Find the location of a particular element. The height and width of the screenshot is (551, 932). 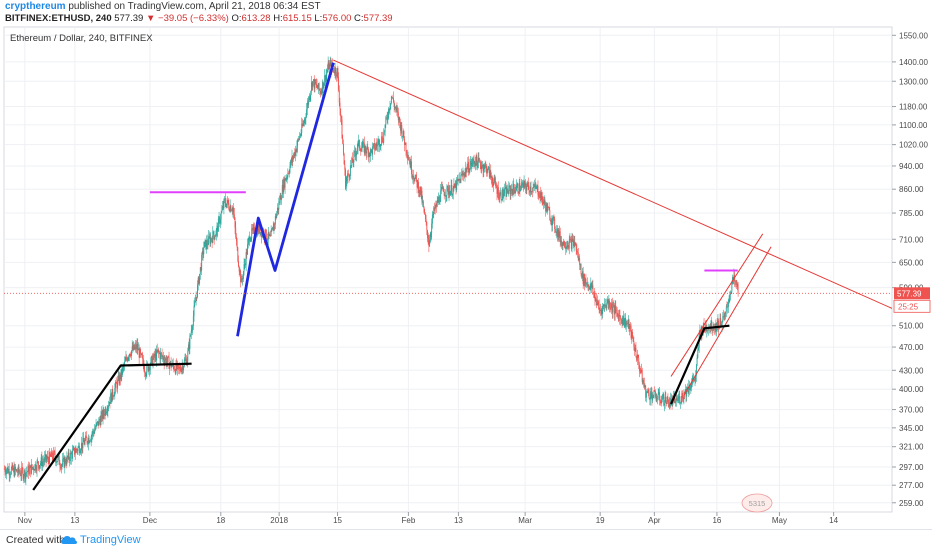

y-tick-label: 259.00 is located at coordinates (911, 503).